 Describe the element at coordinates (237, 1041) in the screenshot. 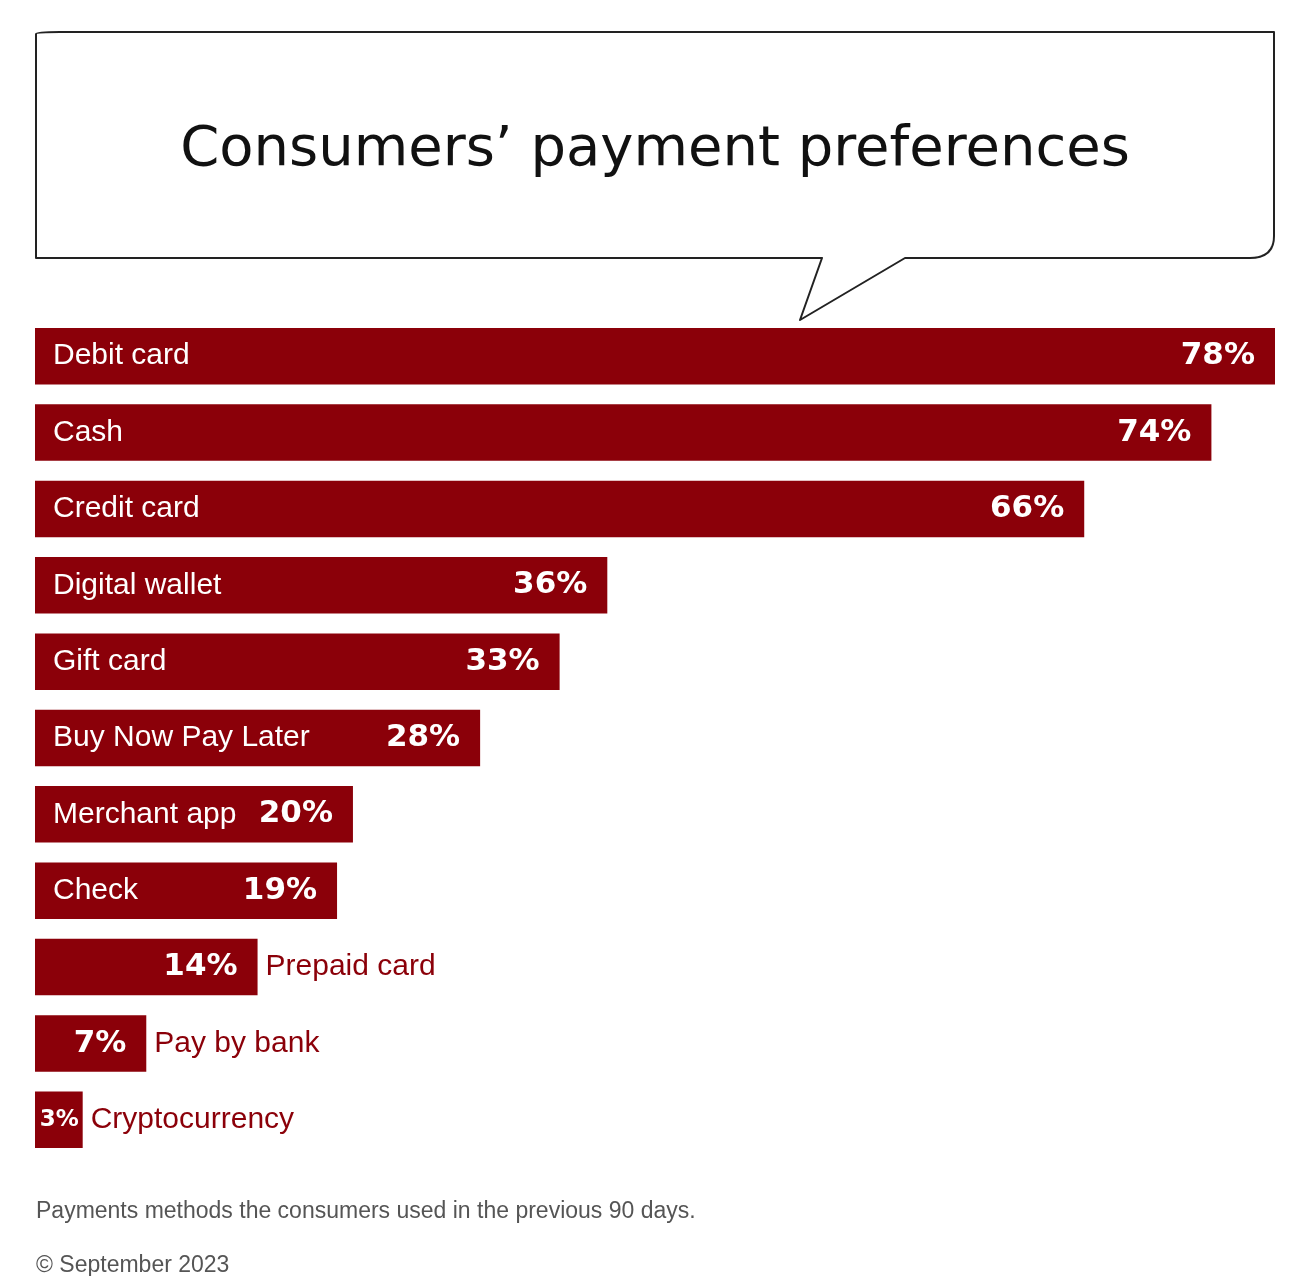

I see `y-tick-label: Pay by bank` at that location.